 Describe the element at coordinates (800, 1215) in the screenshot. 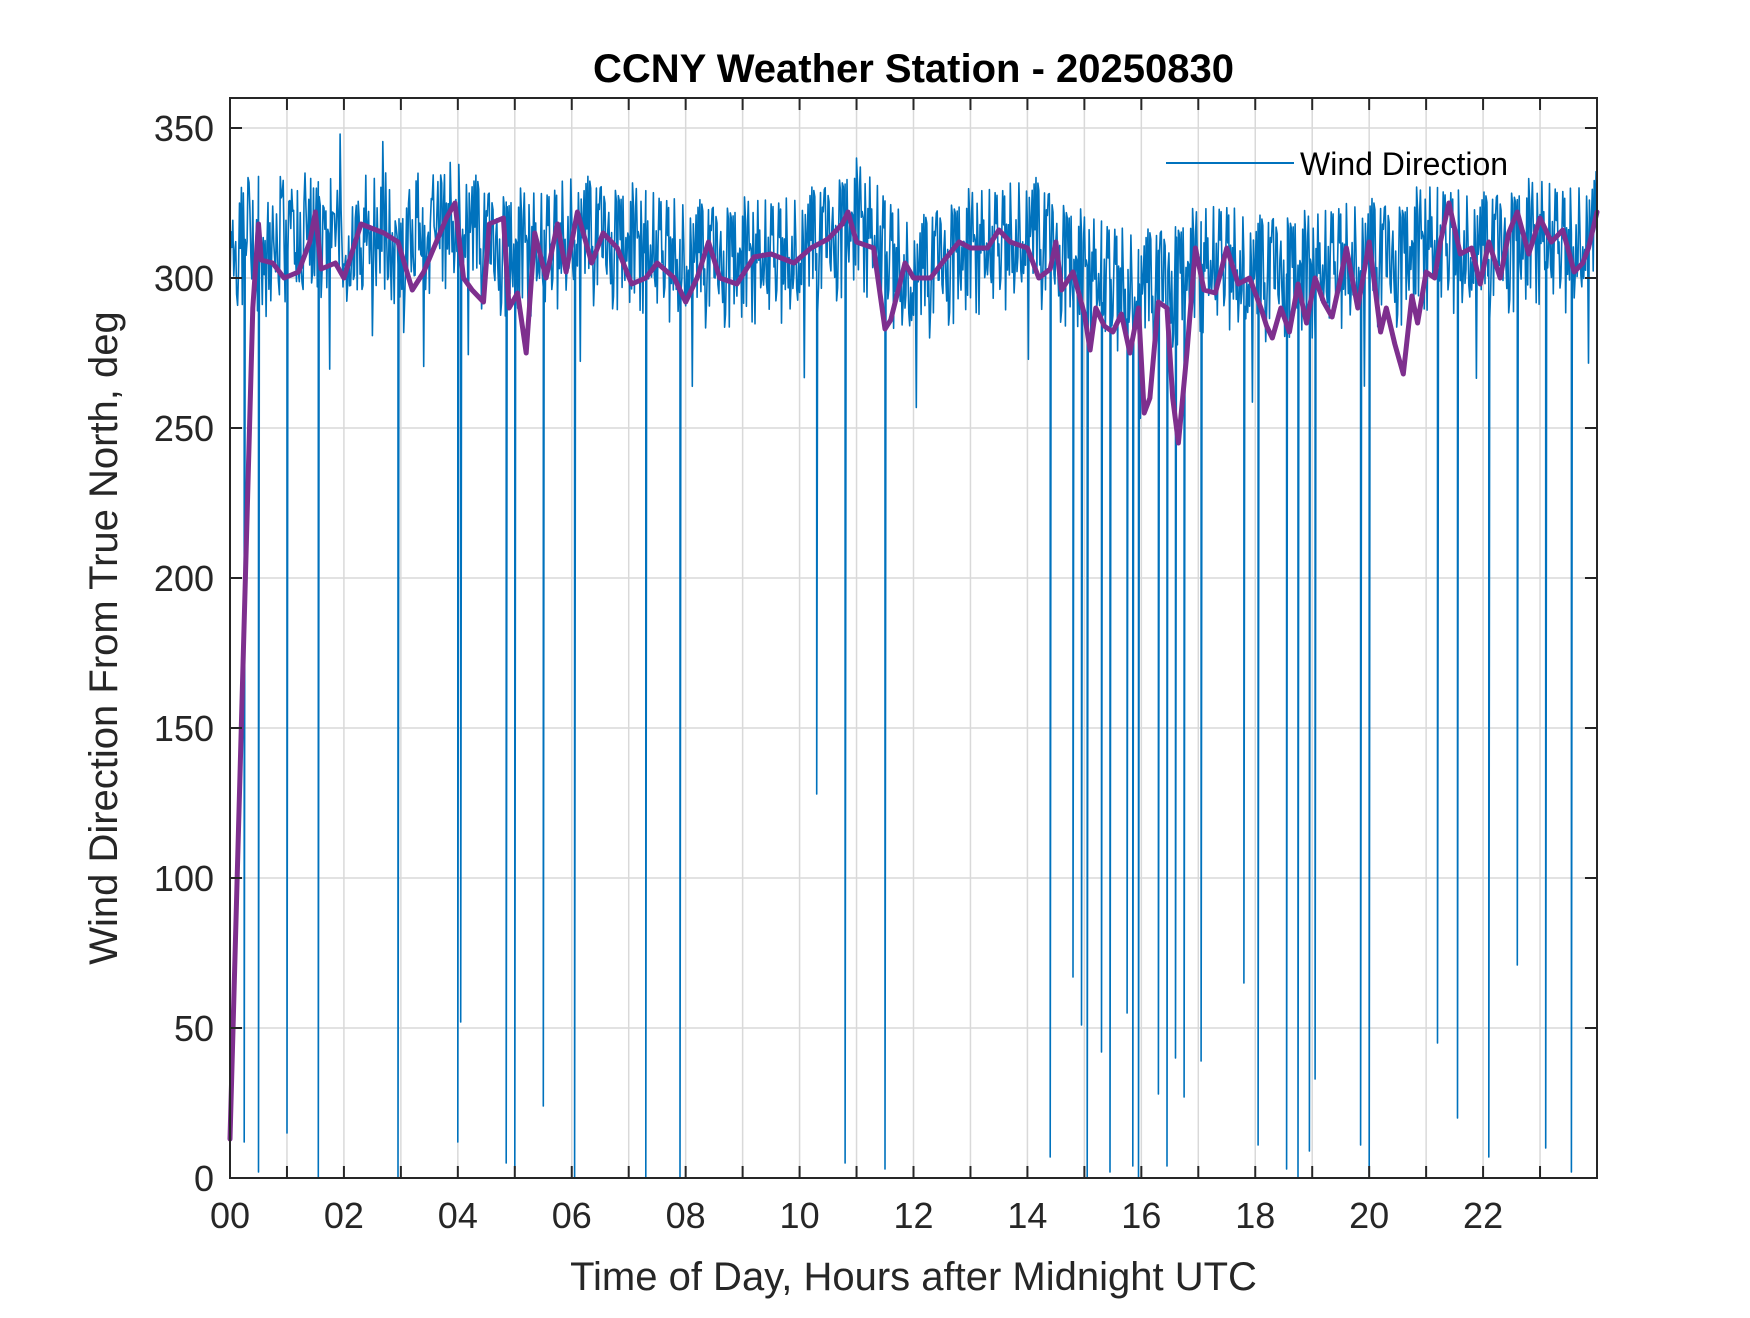

I see `x-tick-label: 10` at that location.